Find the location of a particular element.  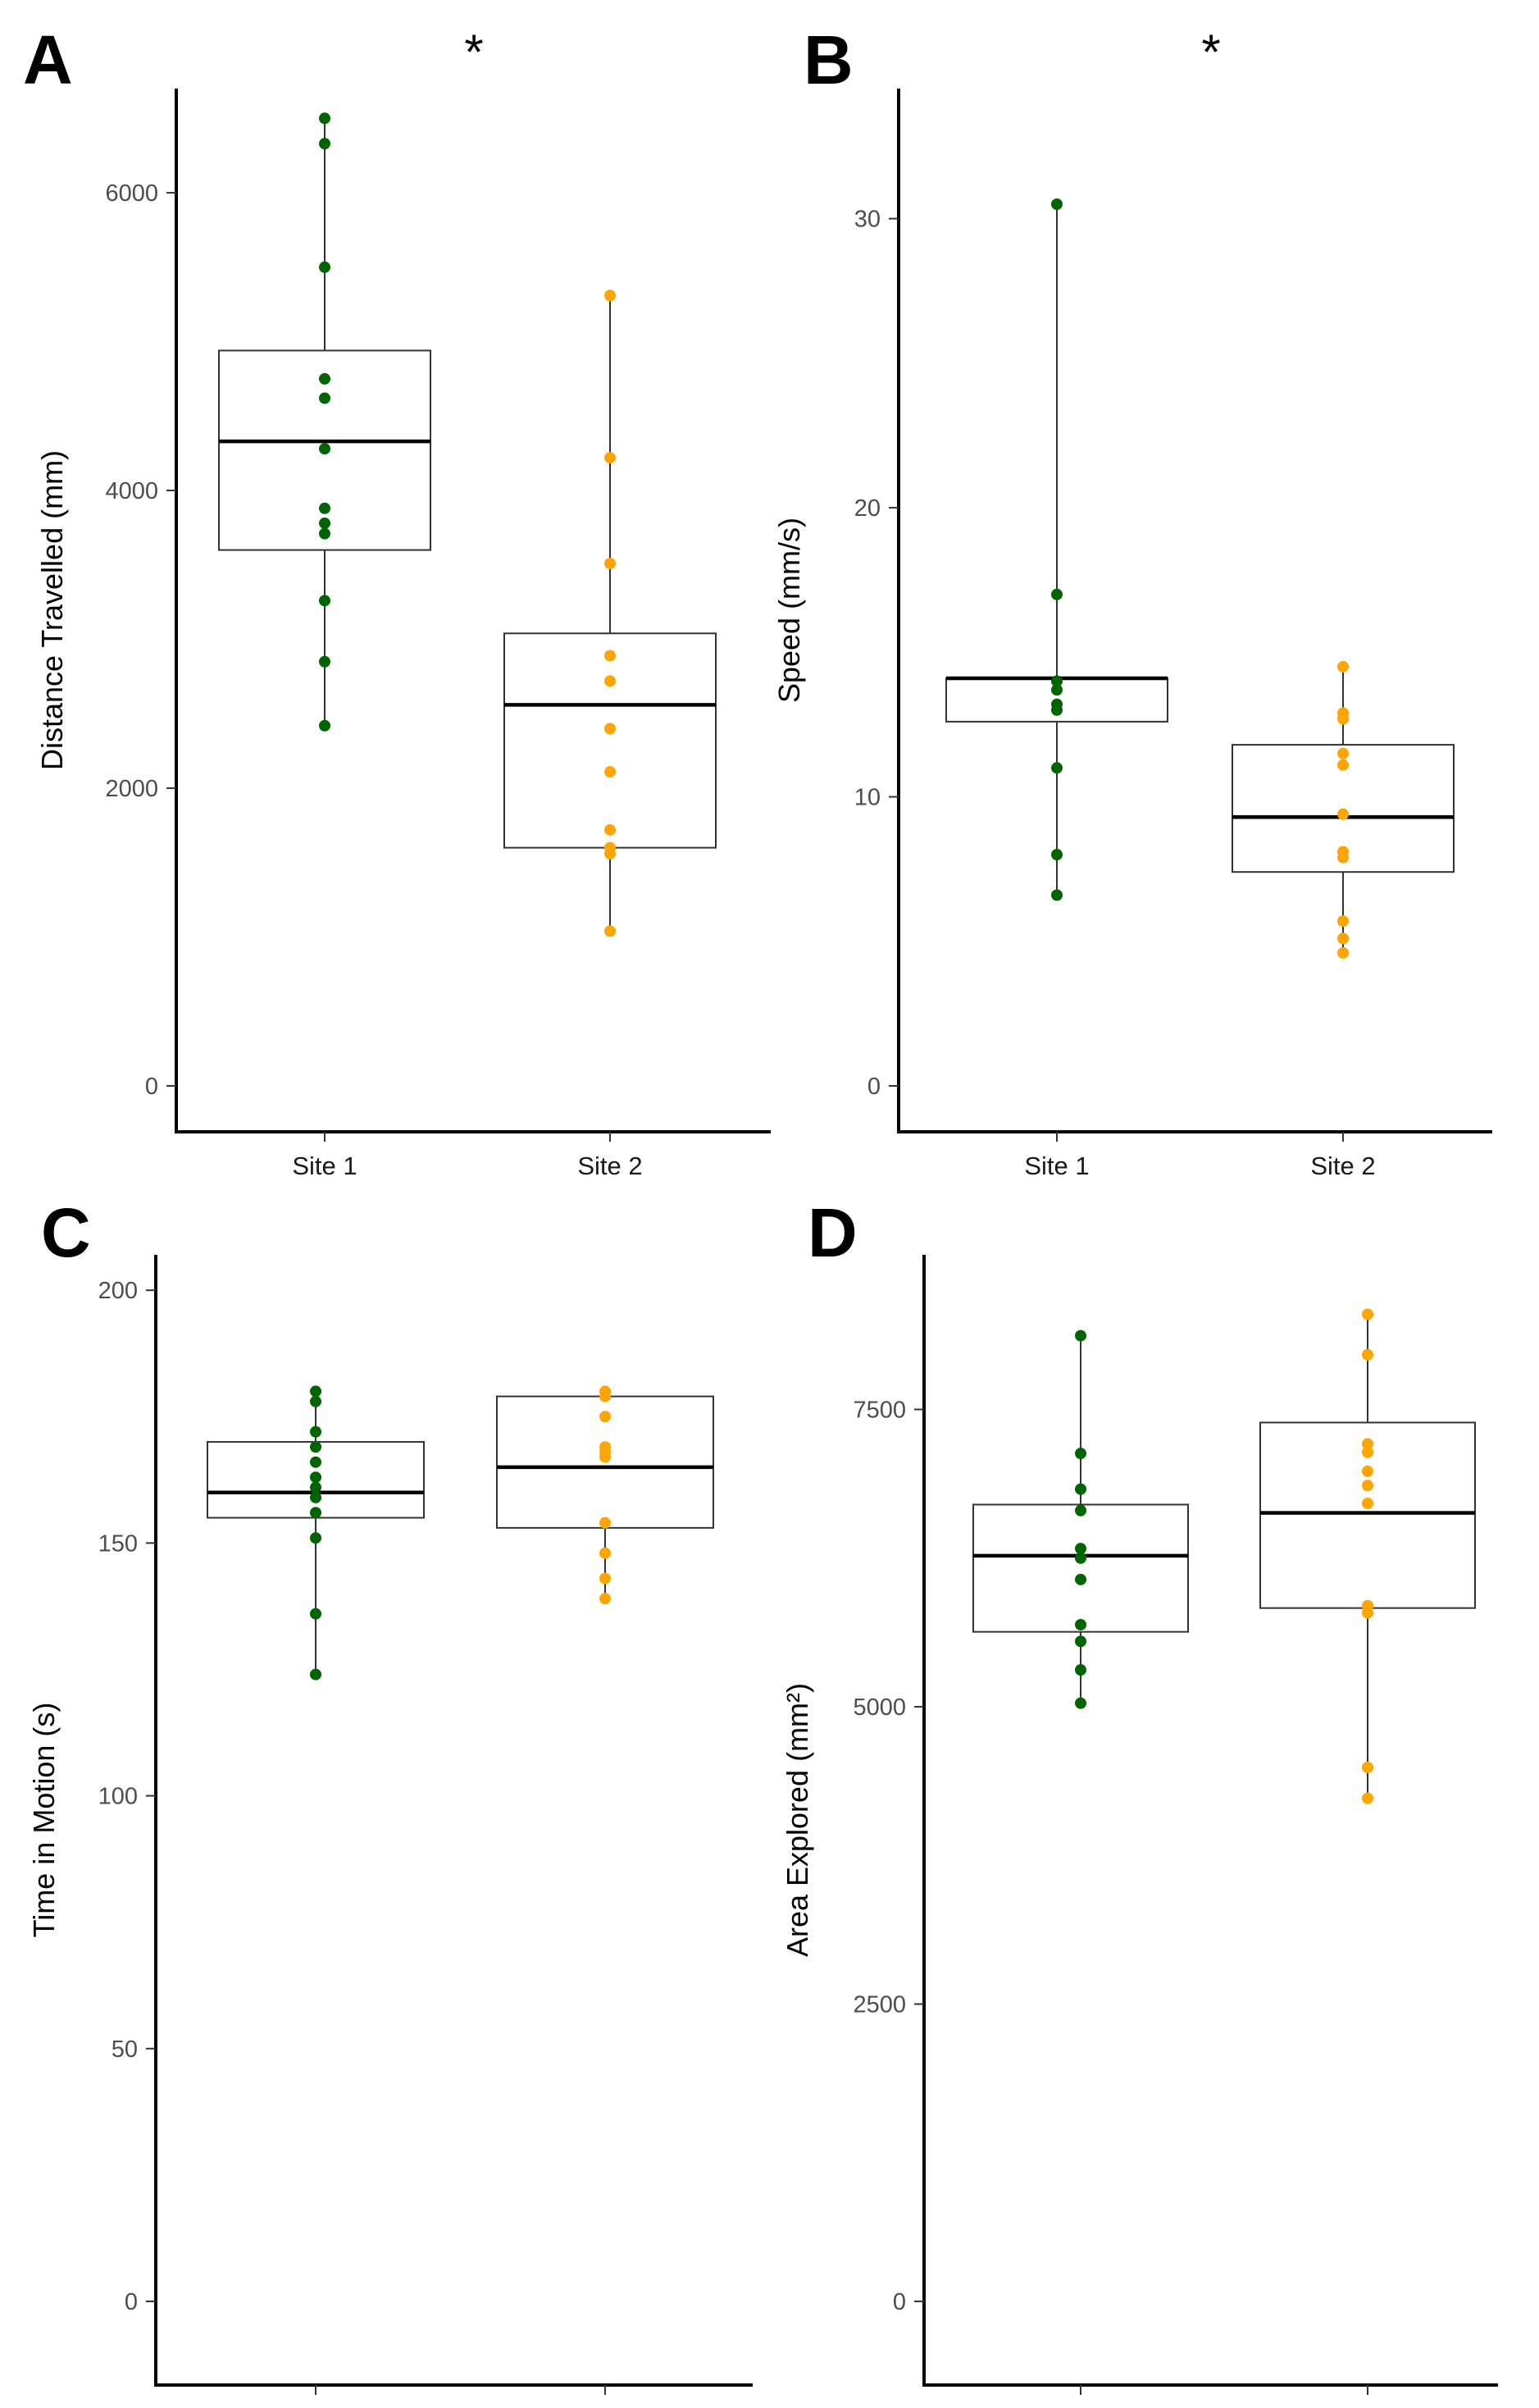

y-tick-label: 2500 is located at coordinates (879, 2005).